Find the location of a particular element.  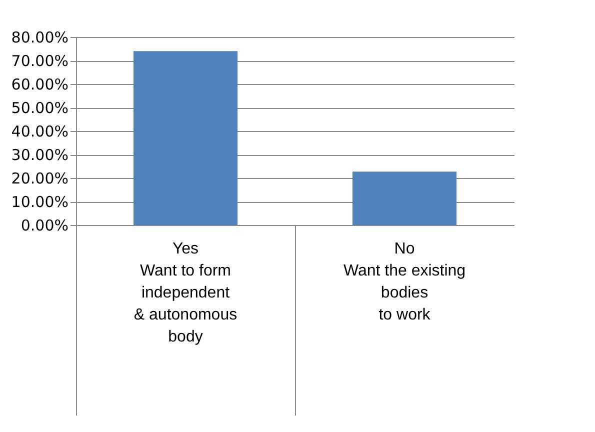

y-tick-label: 80.00% is located at coordinates (39, 37).